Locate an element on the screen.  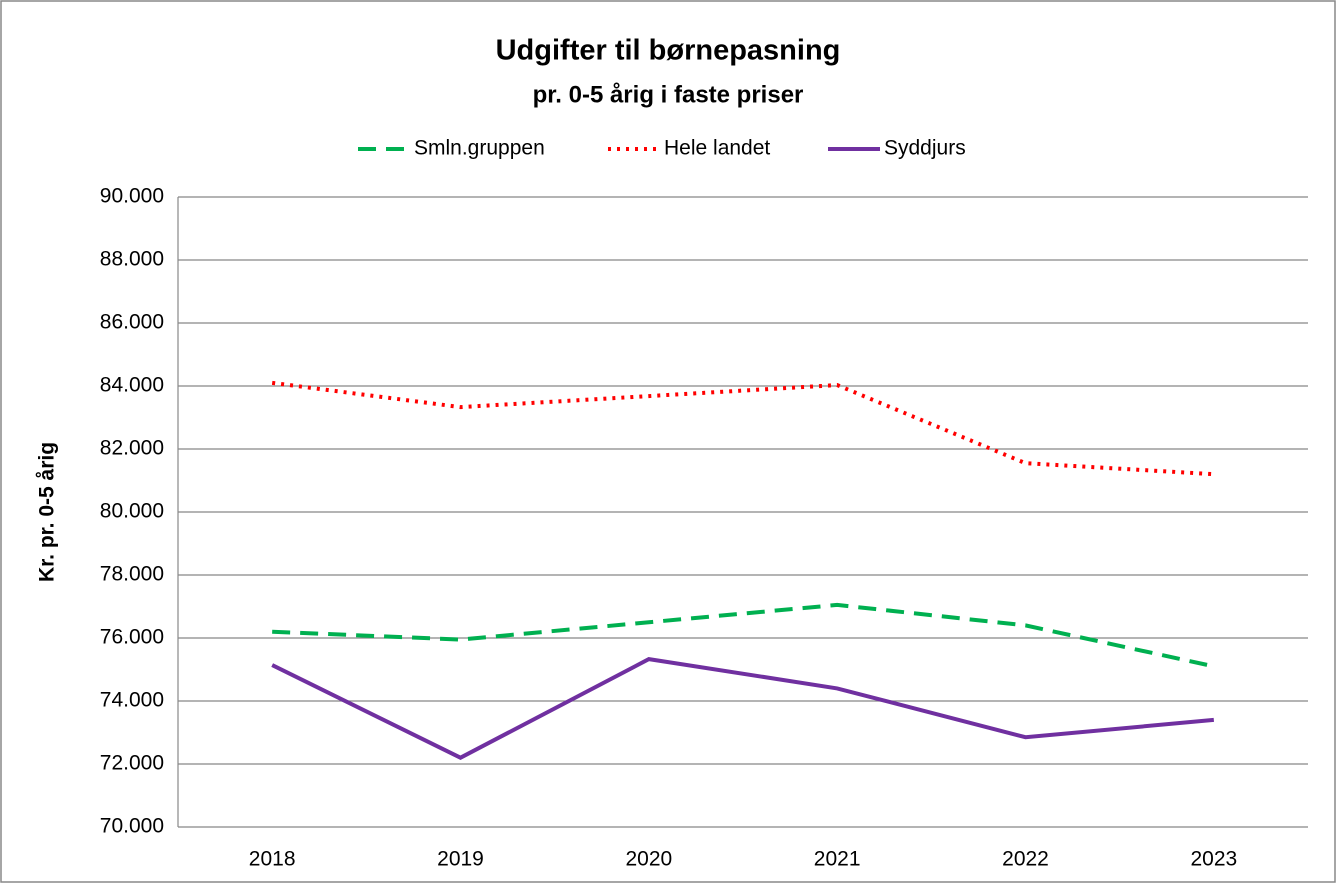
legend-label: Hele landet is located at coordinates (717, 148).